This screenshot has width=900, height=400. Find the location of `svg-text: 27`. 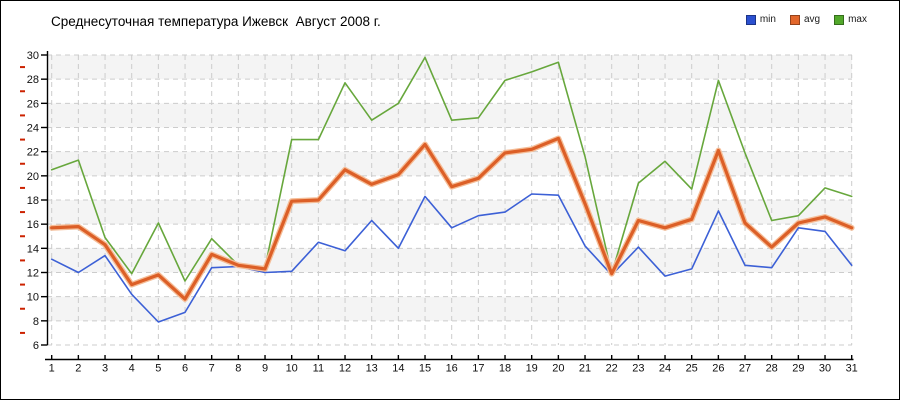

svg-text: 27 is located at coordinates (745, 369).